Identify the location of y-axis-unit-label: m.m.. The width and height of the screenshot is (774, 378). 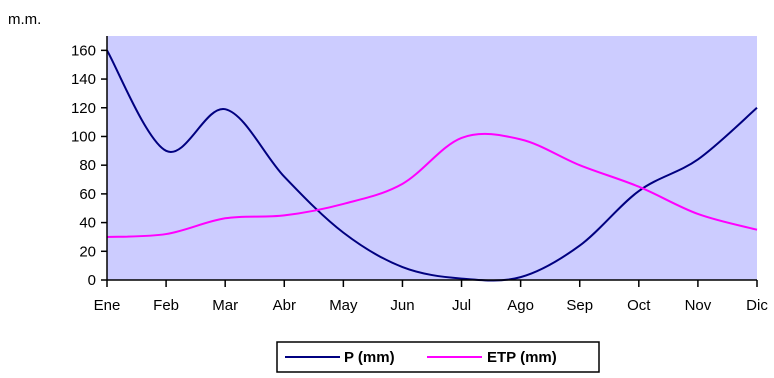
(24, 19).